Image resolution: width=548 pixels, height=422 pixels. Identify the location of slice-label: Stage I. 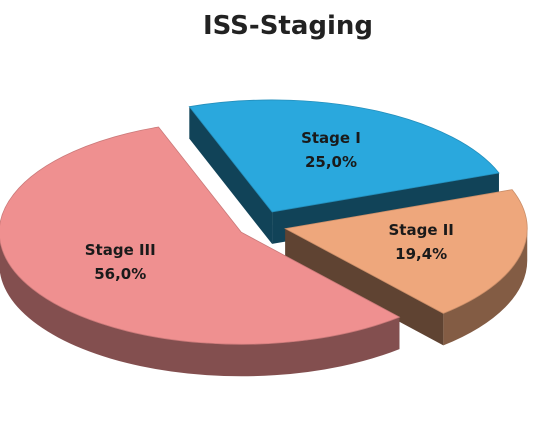
(331, 138).